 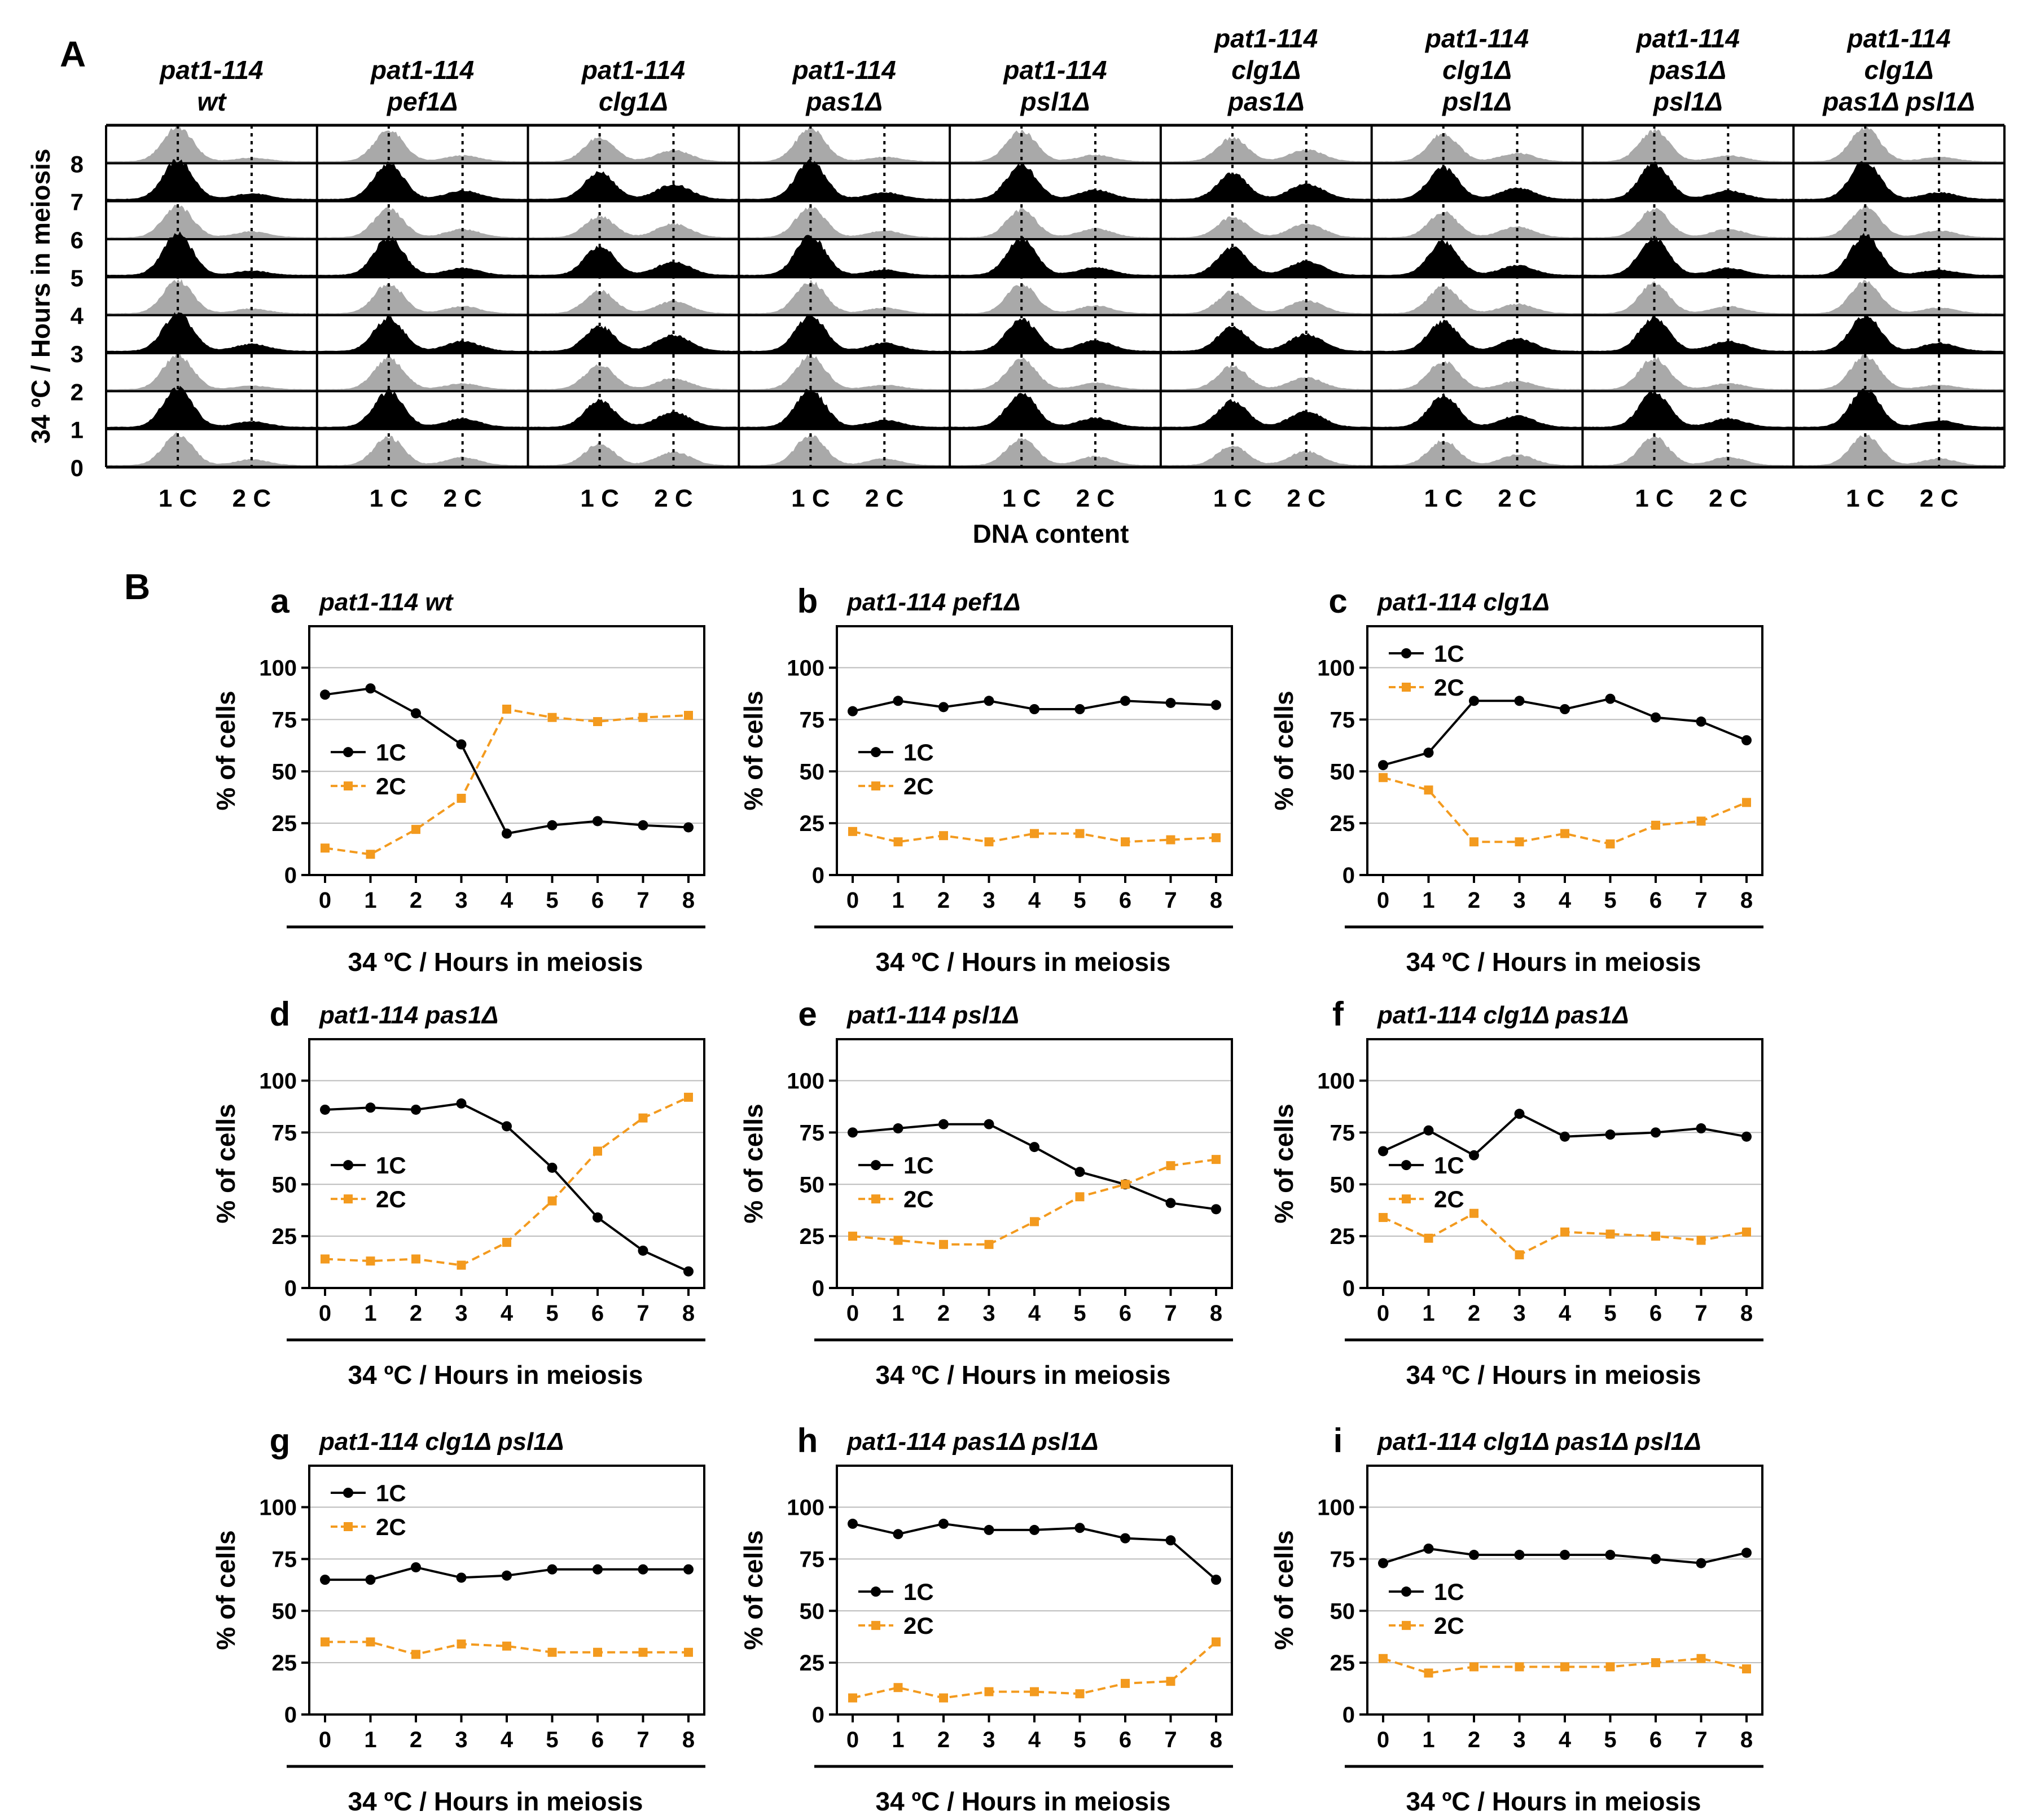 I want to click on y-tick-label: 50, so click(x=812, y=771).